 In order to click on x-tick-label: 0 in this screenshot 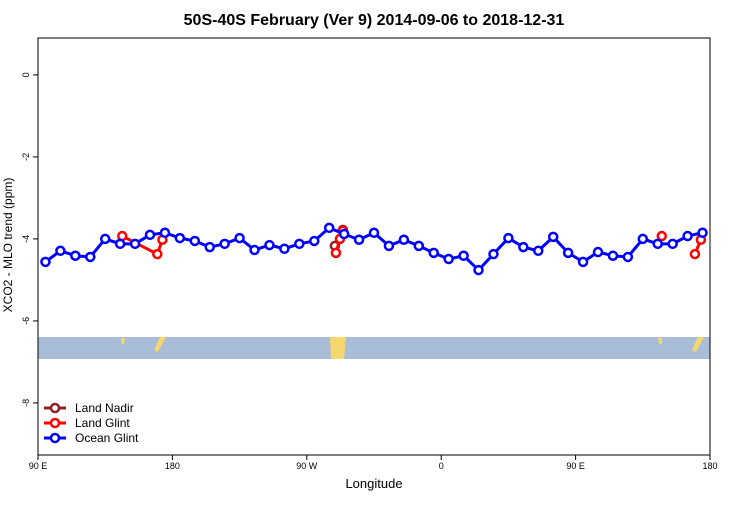, I will do `click(441, 466)`.